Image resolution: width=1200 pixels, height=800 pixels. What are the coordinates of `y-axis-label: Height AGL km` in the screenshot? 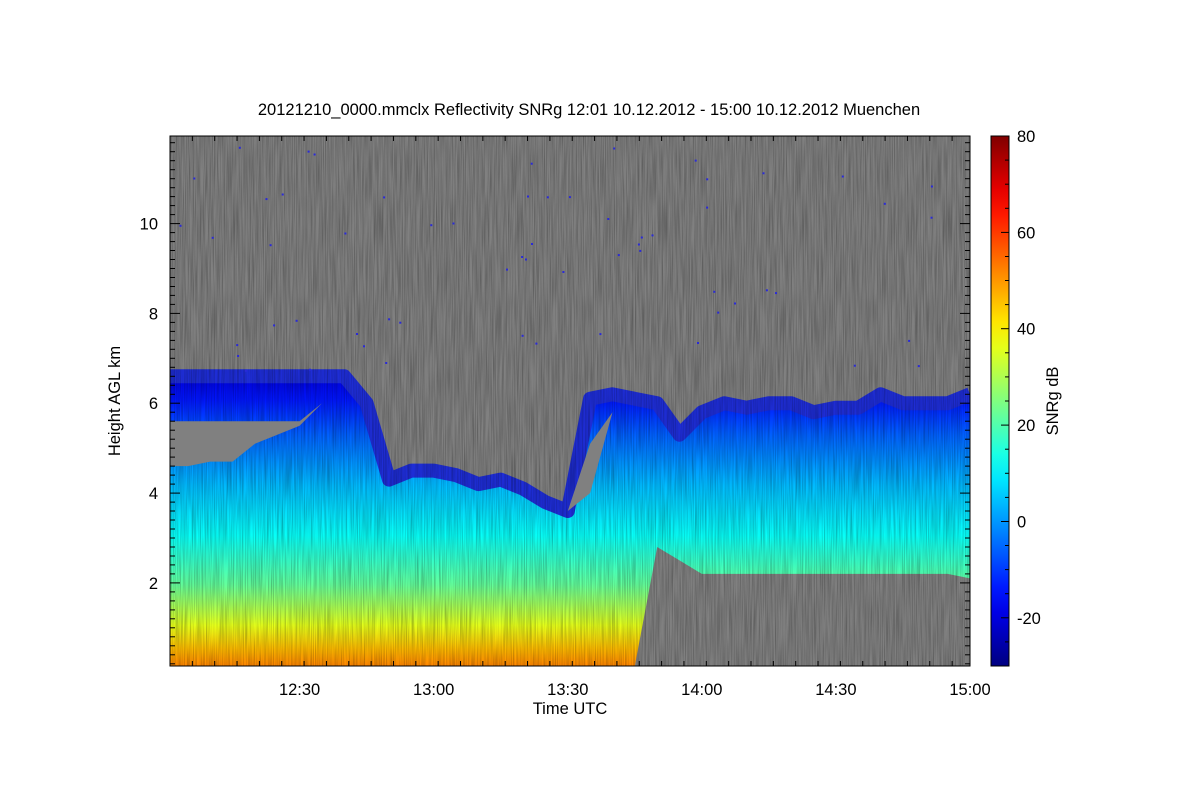 It's located at (115, 401).